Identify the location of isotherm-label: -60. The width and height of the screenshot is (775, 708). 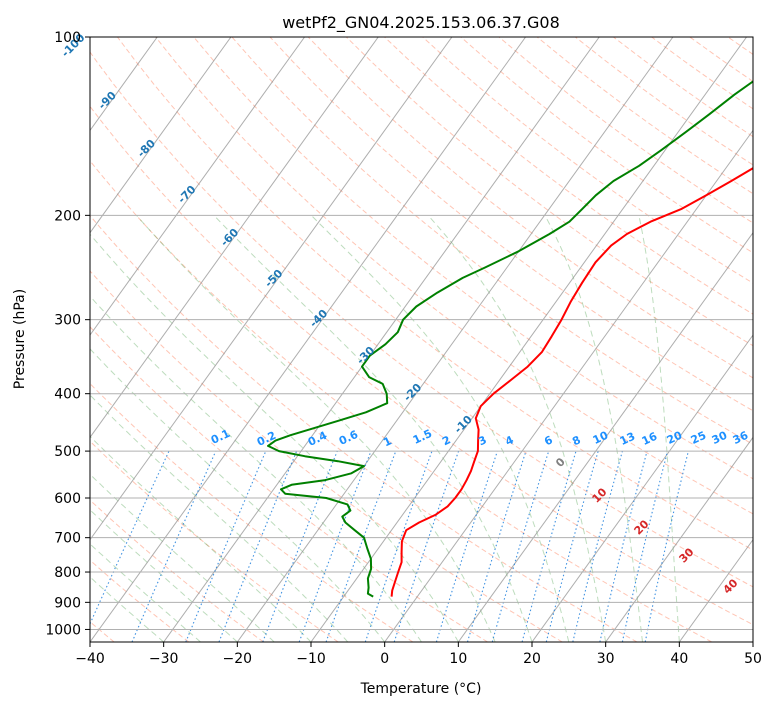
(229, 237).